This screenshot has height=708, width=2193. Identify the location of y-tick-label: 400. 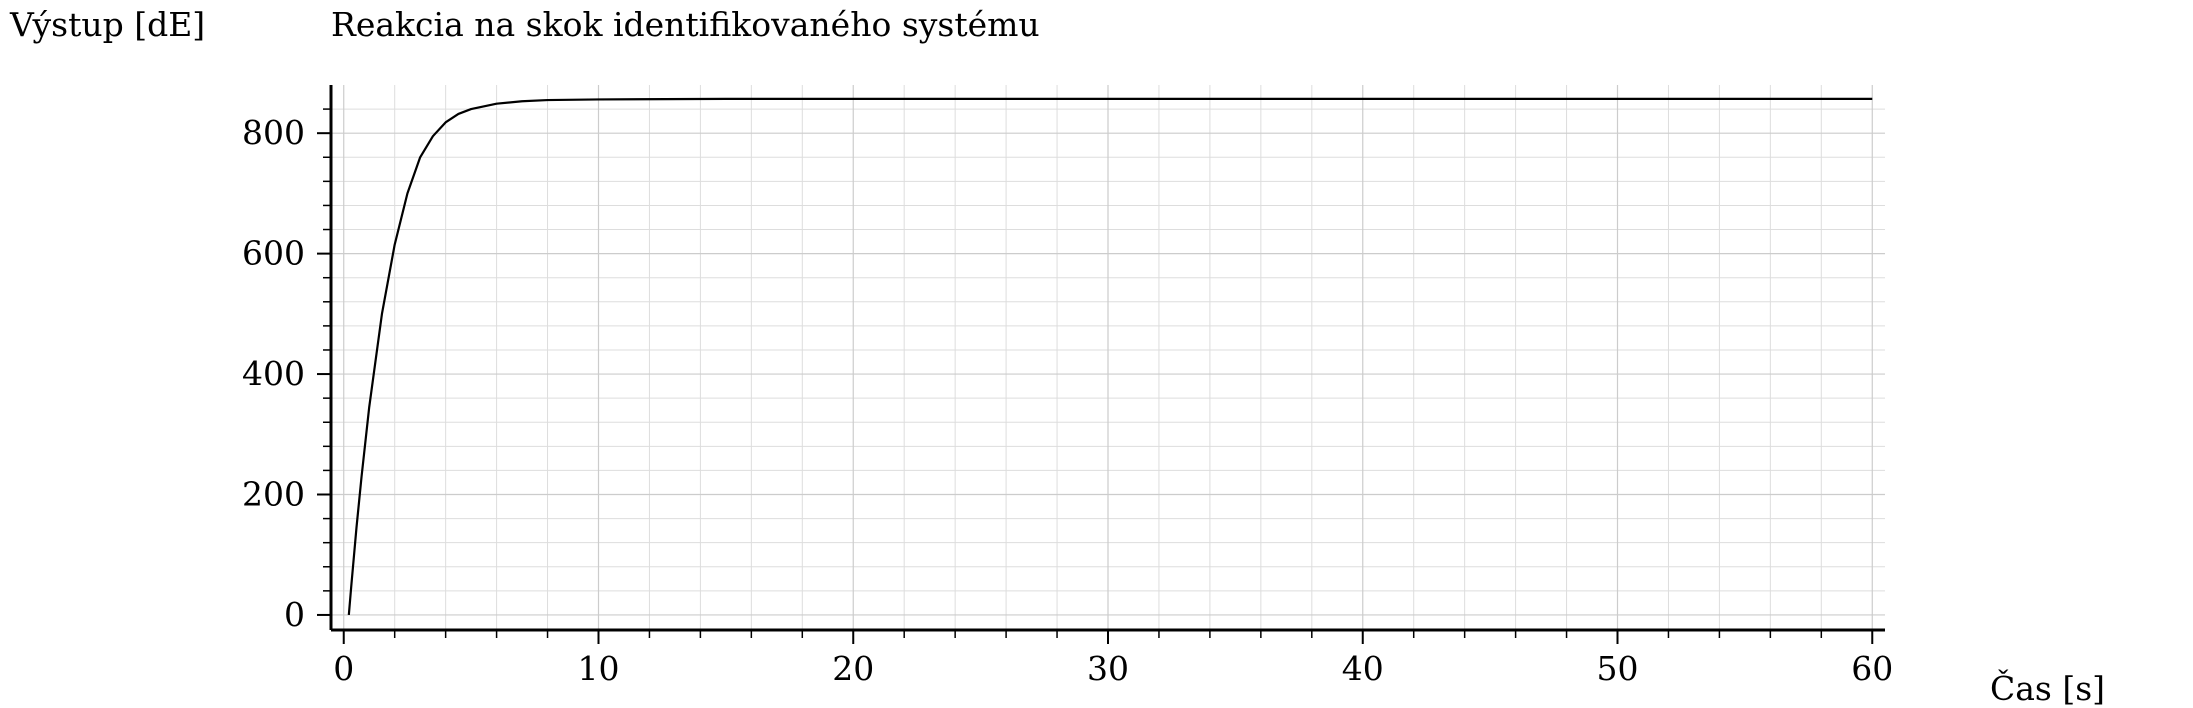
(273, 373).